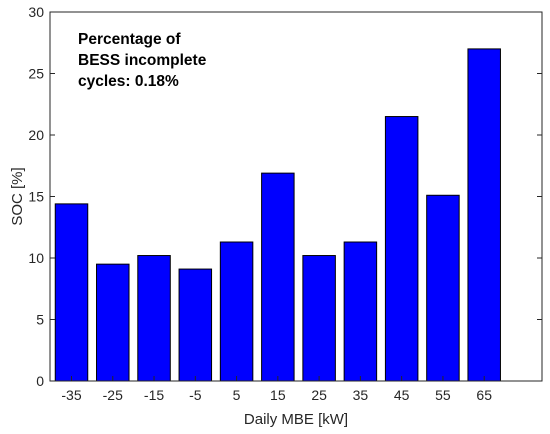 The height and width of the screenshot is (434, 550). I want to click on x-axis-ticks: -35 -25 -15 -5 5 15 25 35 45 55 65, so click(276, 389).